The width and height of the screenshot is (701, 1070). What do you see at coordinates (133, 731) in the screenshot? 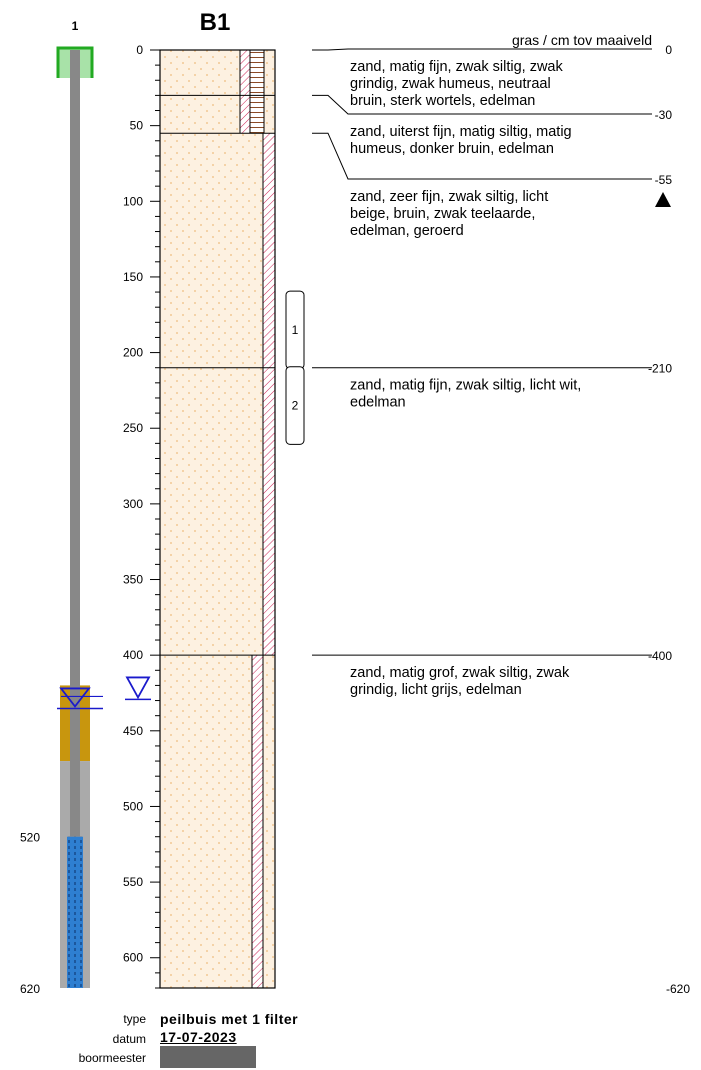
I see `depth-tick-label: 450` at bounding box center [133, 731].